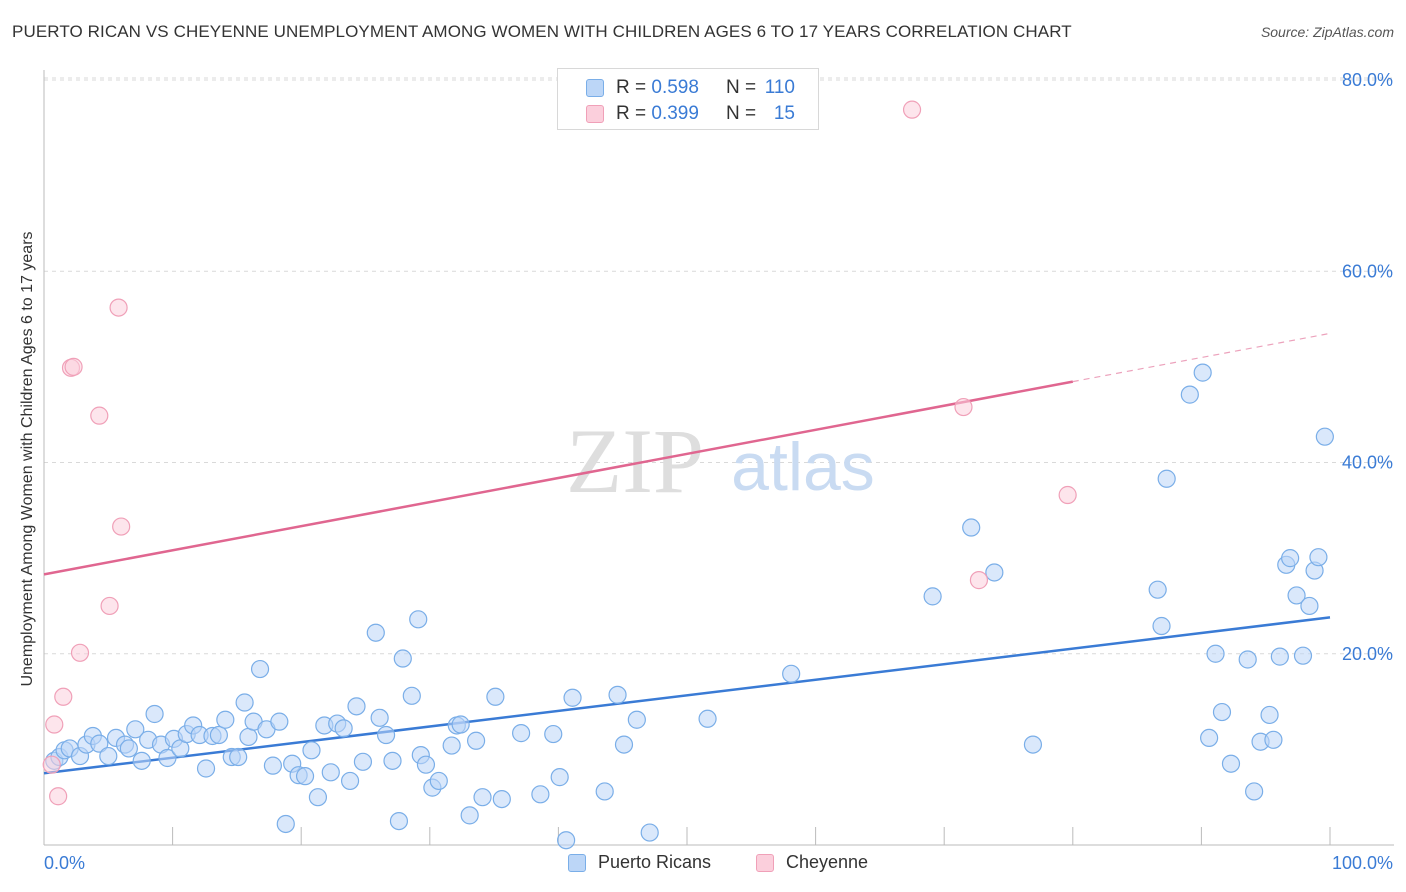 Image resolution: width=1406 pixels, height=892 pixels. What do you see at coordinates (703, 865) in the screenshot?
I see `series-legend: Puerto Ricans Cheyenne` at bounding box center [703, 865].